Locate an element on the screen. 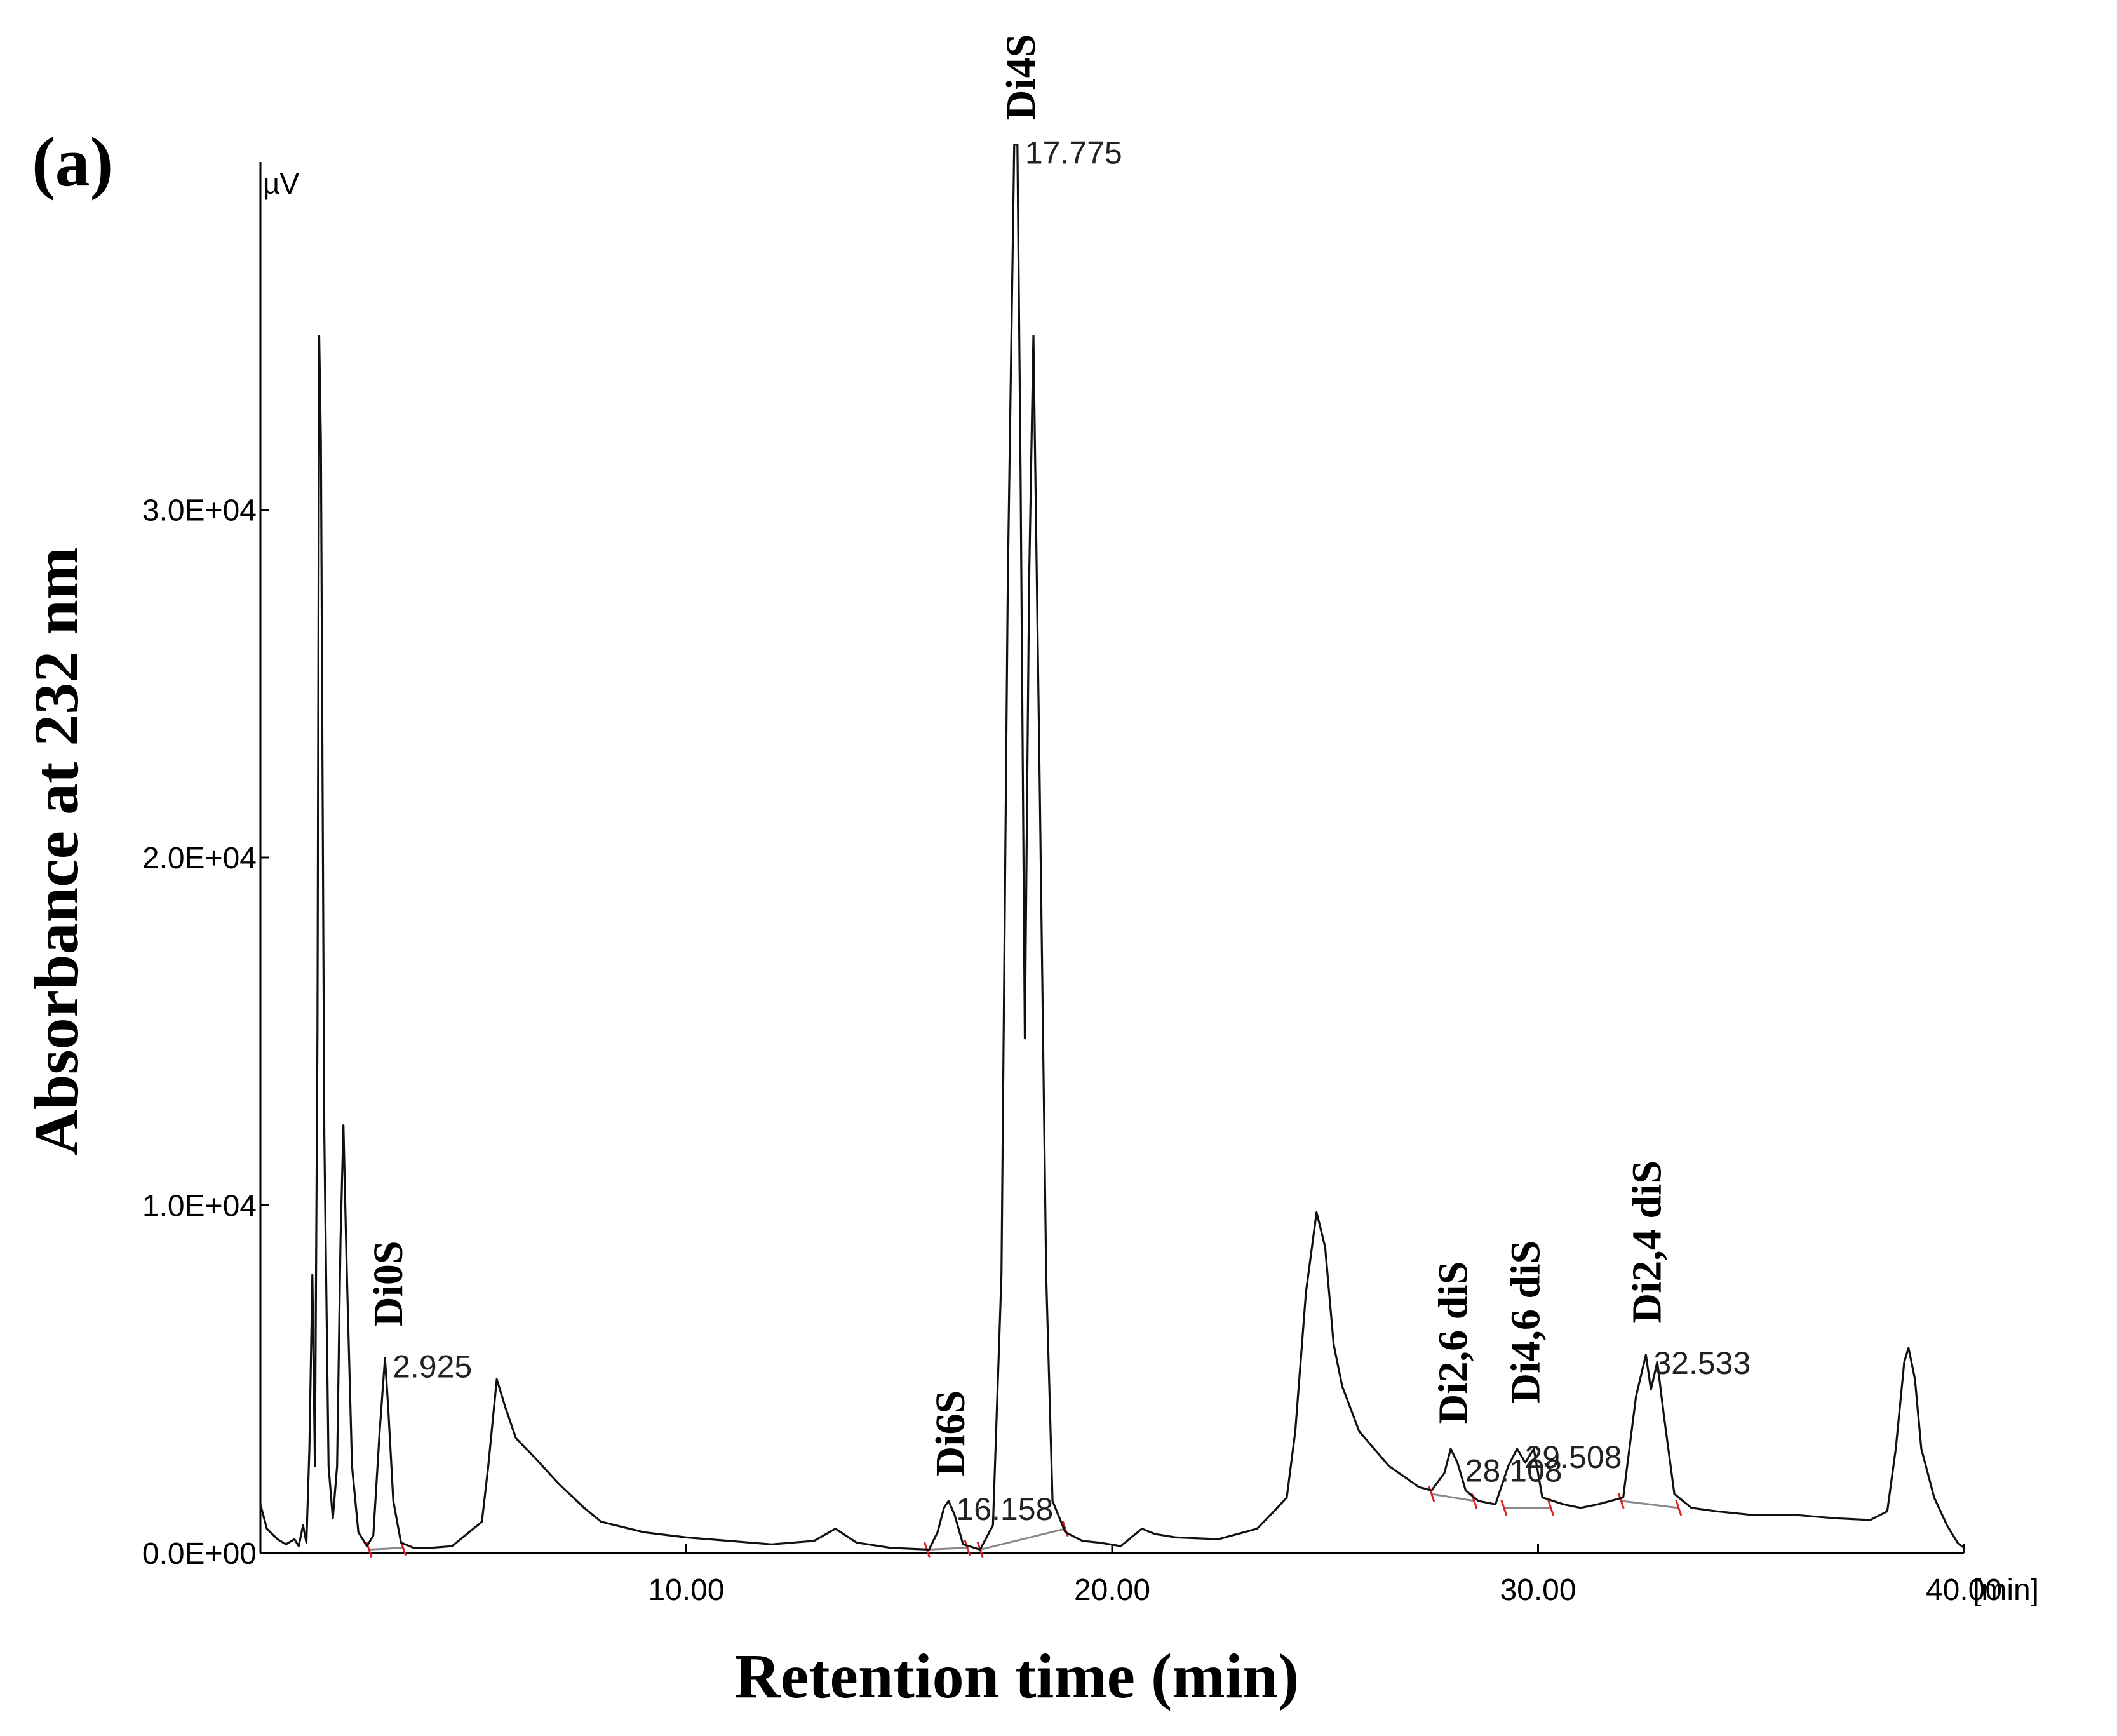  x-tick-label: 10.00 is located at coordinates (686, 1590).